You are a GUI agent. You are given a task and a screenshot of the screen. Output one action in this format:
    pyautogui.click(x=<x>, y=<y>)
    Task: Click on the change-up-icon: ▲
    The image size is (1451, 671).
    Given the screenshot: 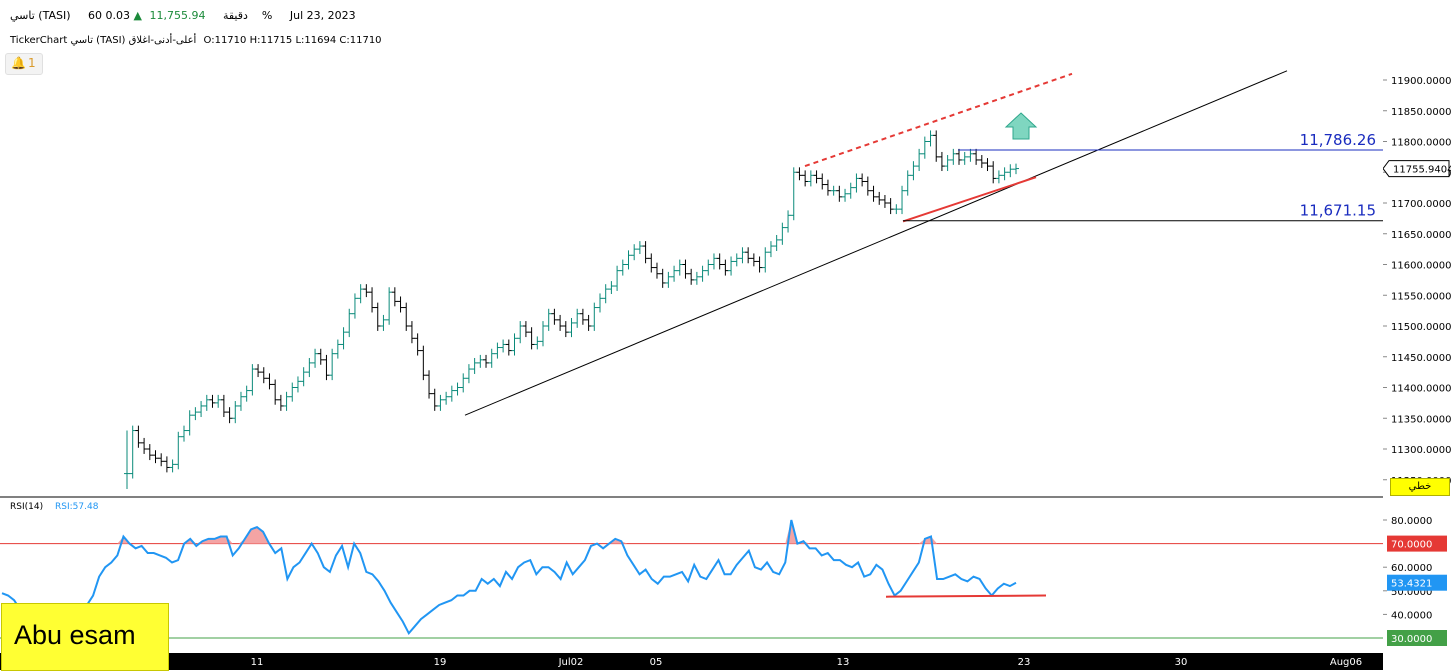 What is the action you would take?
    pyautogui.click(x=137, y=15)
    